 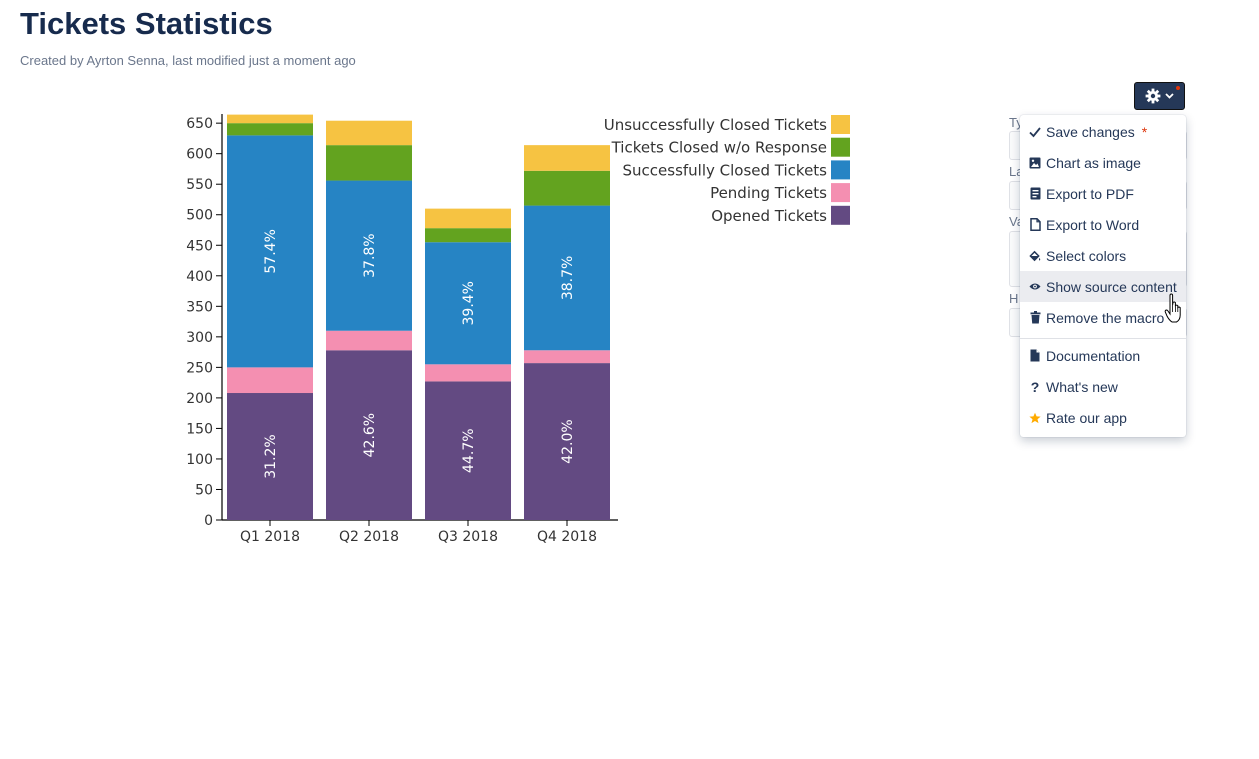 I want to click on menu-item-rate-app: Rate our app, so click(x=1103, y=417).